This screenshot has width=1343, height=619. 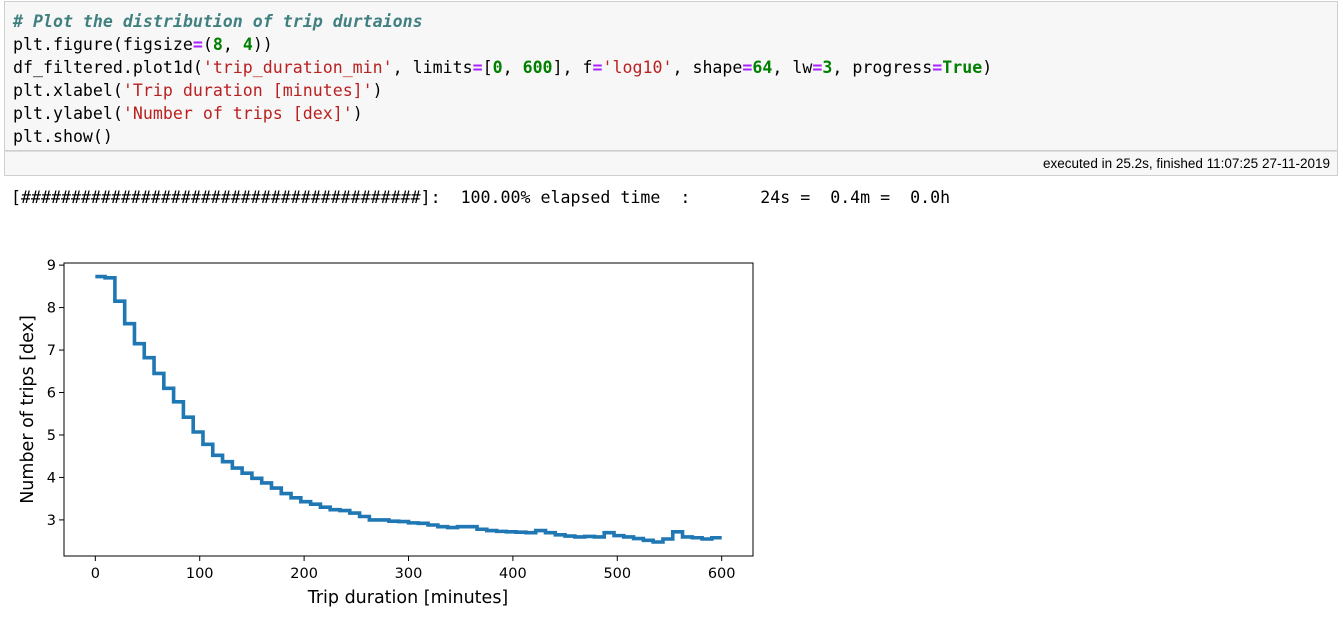 What do you see at coordinates (502, 113) in the screenshot?
I see `code-line: plt.ylabel('Number of trips [dex]')` at bounding box center [502, 113].